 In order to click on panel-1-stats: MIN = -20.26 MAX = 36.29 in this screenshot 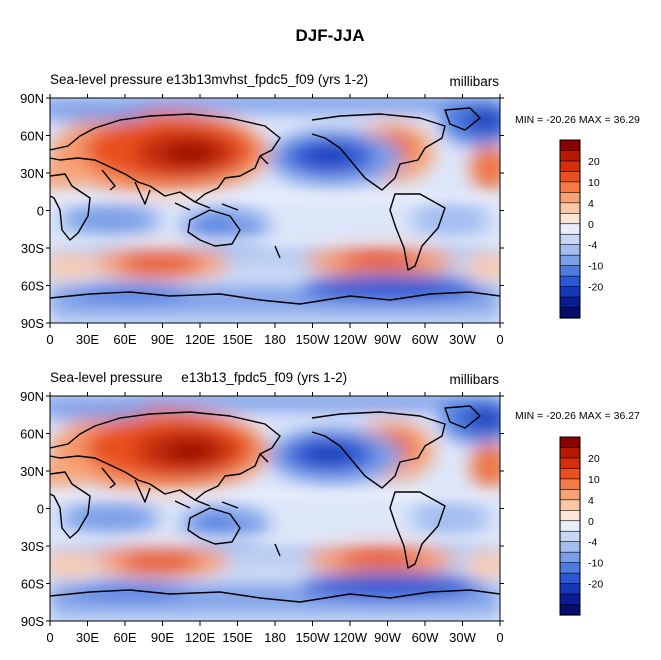, I will do `click(577, 120)`.